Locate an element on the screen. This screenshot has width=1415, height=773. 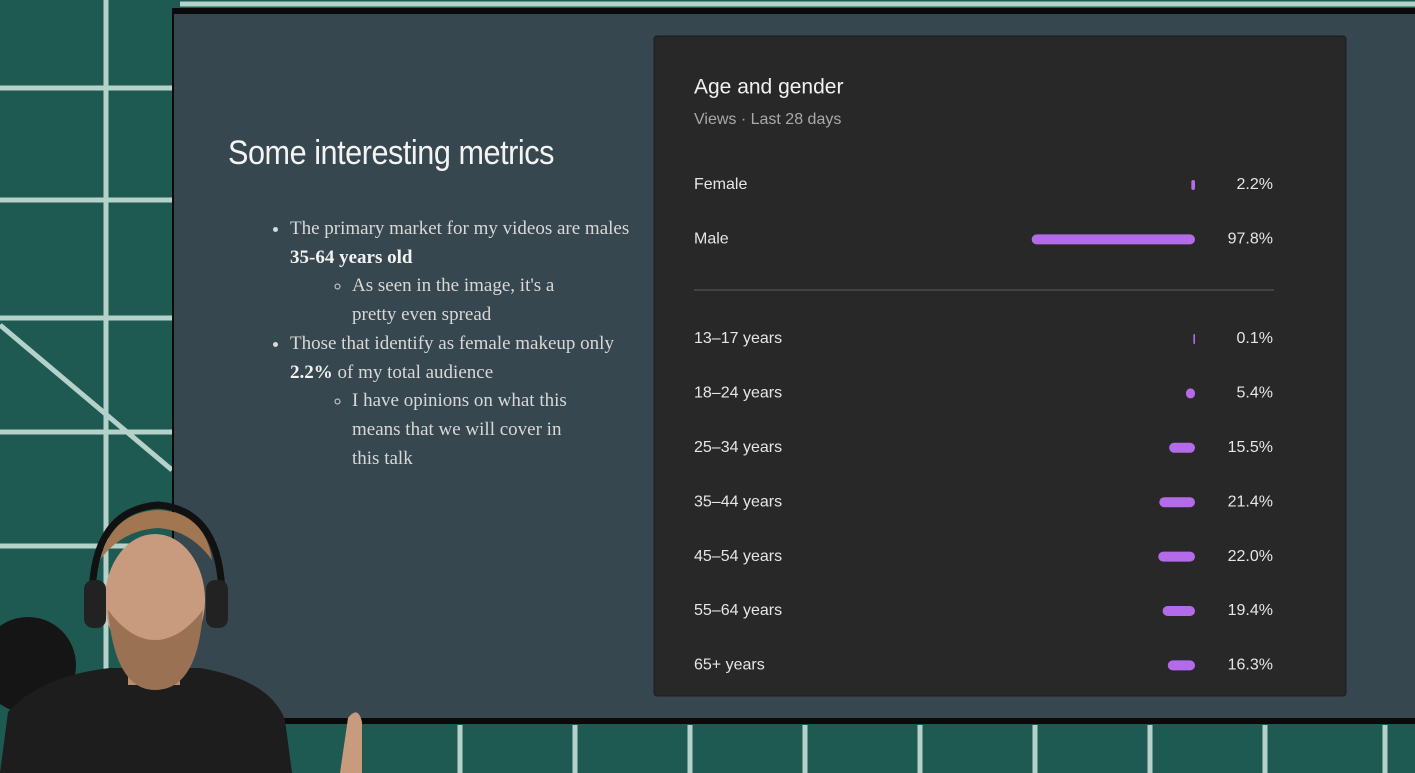
value-label: 16.3% is located at coordinates (1250, 665).